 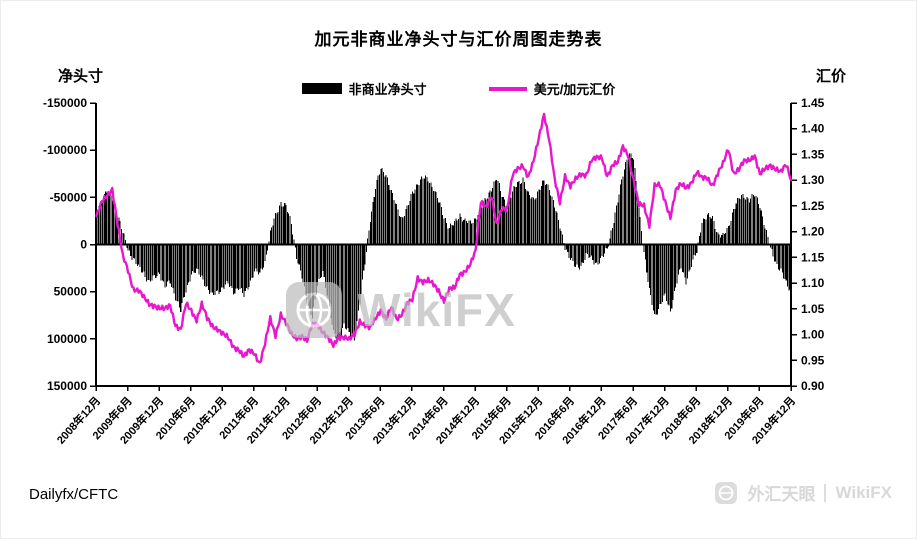 What do you see at coordinates (83, 245) in the screenshot?
I see `left-axis-tick-label: 0` at bounding box center [83, 245].